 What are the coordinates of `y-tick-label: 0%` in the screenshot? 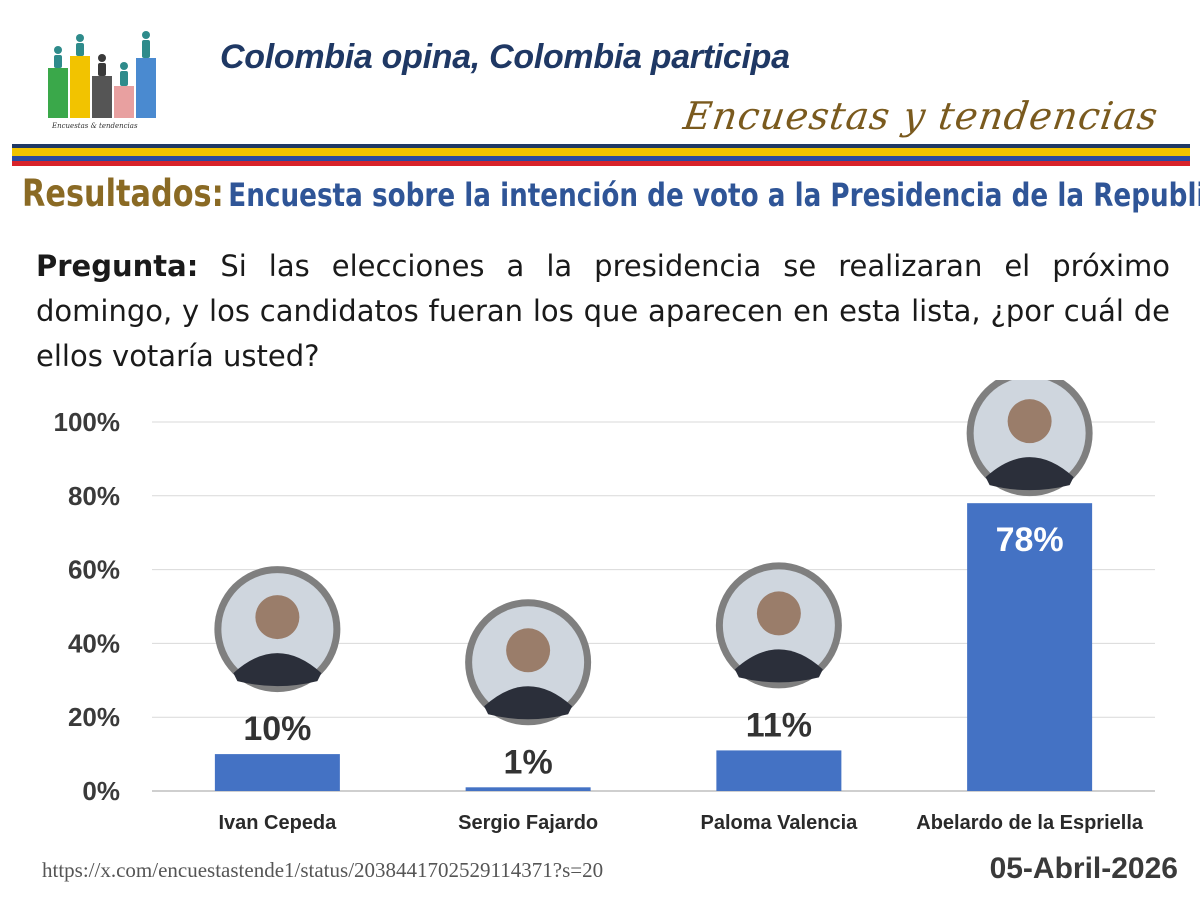 It's located at (101, 791).